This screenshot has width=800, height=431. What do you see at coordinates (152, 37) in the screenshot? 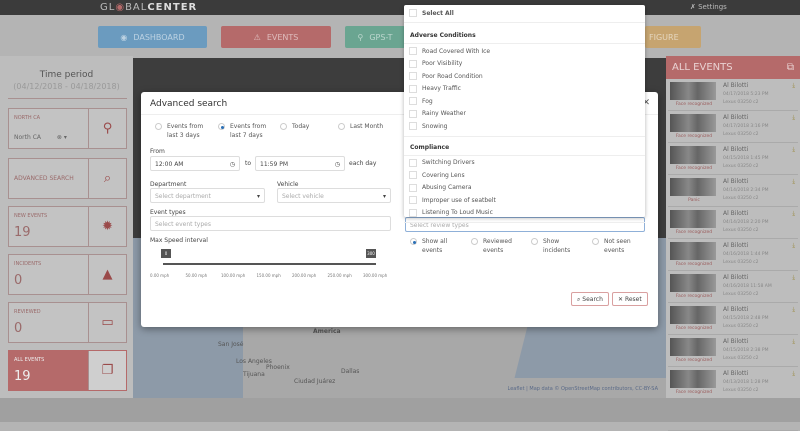
I see `nav-dashboard: ◉ DASHBOARD` at bounding box center [152, 37].